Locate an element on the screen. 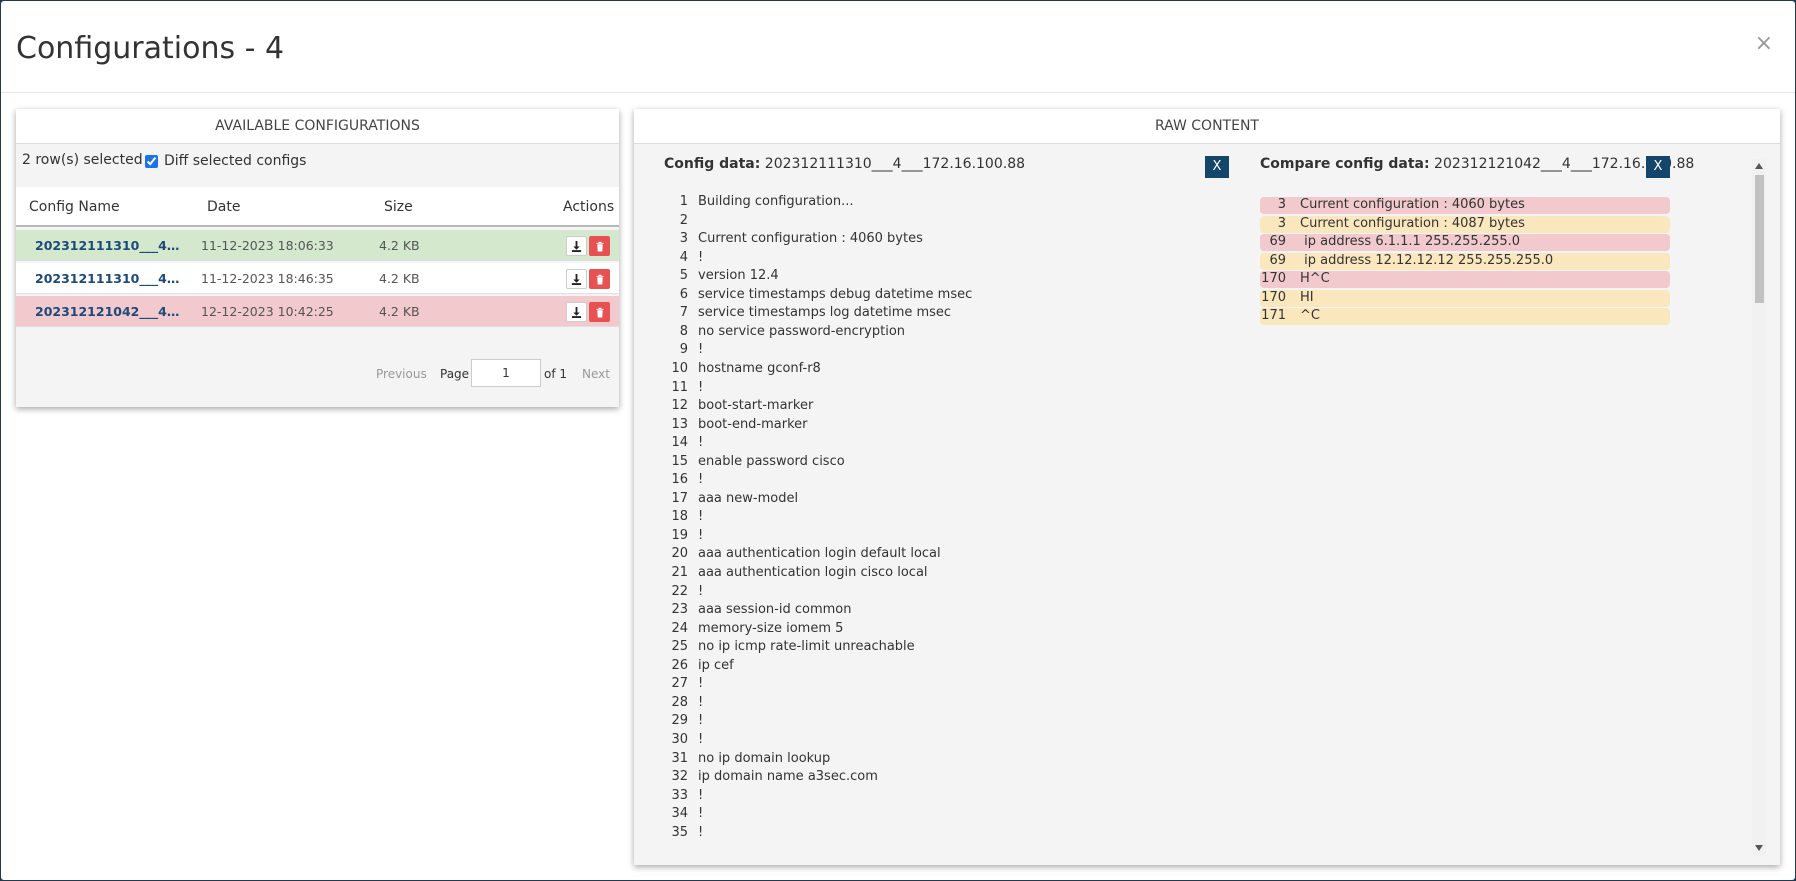 The width and height of the screenshot is (1796, 881). line-text: aaa authentication login default local is located at coordinates (819, 554).